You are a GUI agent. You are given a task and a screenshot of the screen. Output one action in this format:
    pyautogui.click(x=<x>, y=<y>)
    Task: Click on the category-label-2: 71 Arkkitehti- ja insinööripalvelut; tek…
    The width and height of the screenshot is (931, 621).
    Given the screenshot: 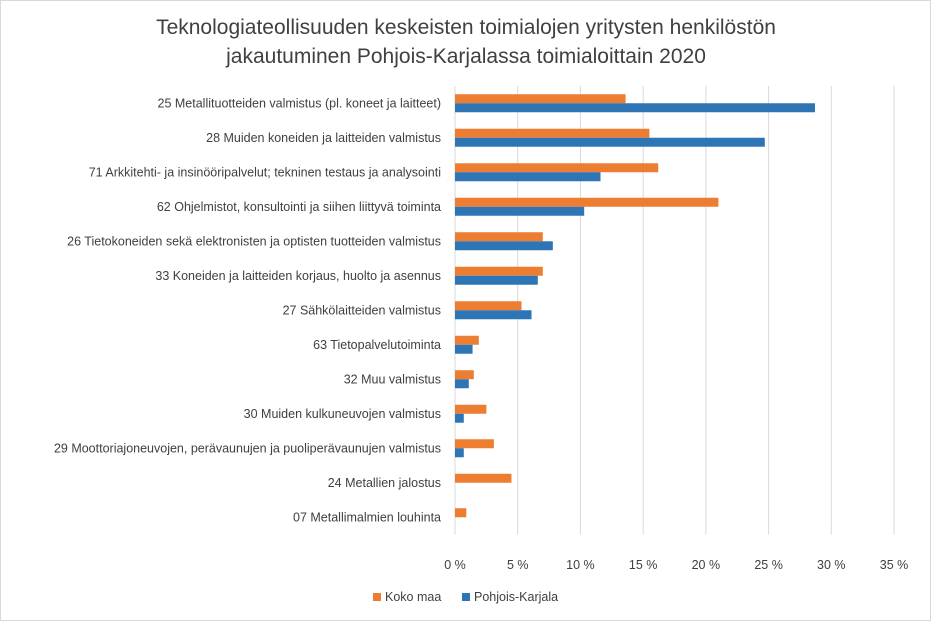 What is the action you would take?
    pyautogui.click(x=265, y=172)
    